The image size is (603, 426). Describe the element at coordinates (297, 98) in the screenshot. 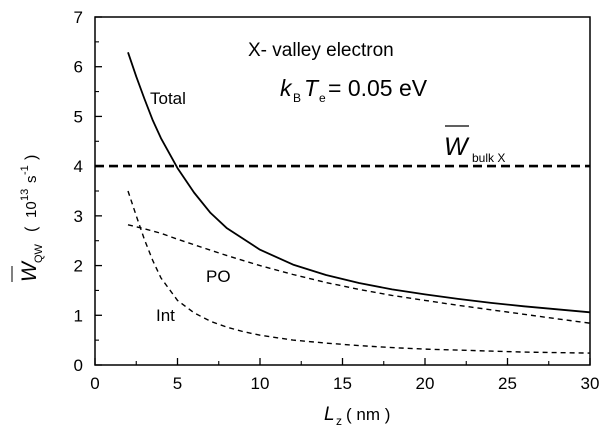

I see `svg-text: B` at that location.